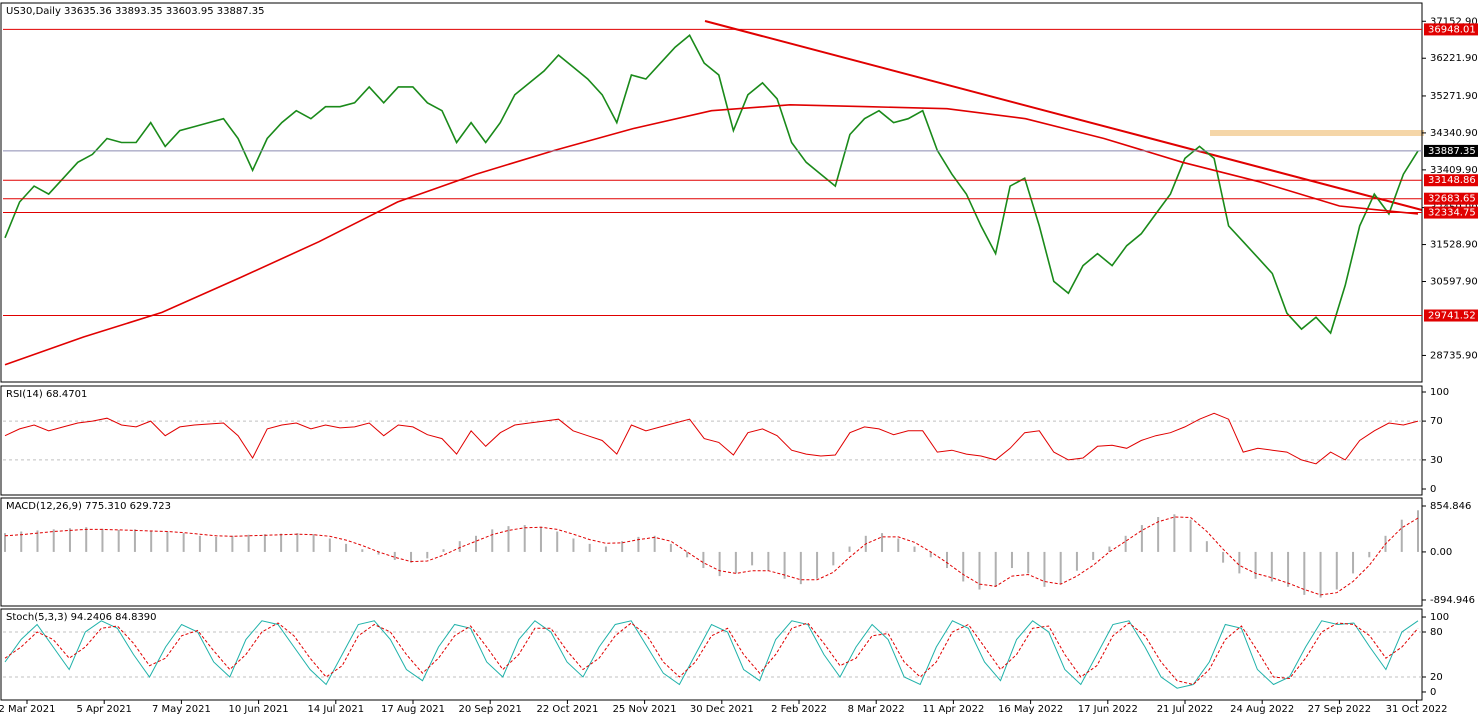  I want to click on x-tick-label: 2 Mar 2021, so click(28, 709).